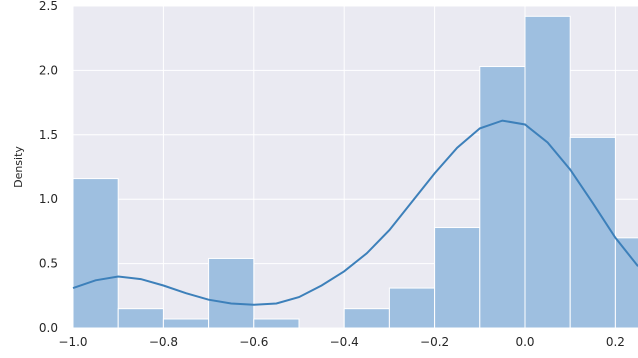  What do you see at coordinates (434, 342) in the screenshot?
I see `x-tick-label: −0.2` at bounding box center [434, 342].